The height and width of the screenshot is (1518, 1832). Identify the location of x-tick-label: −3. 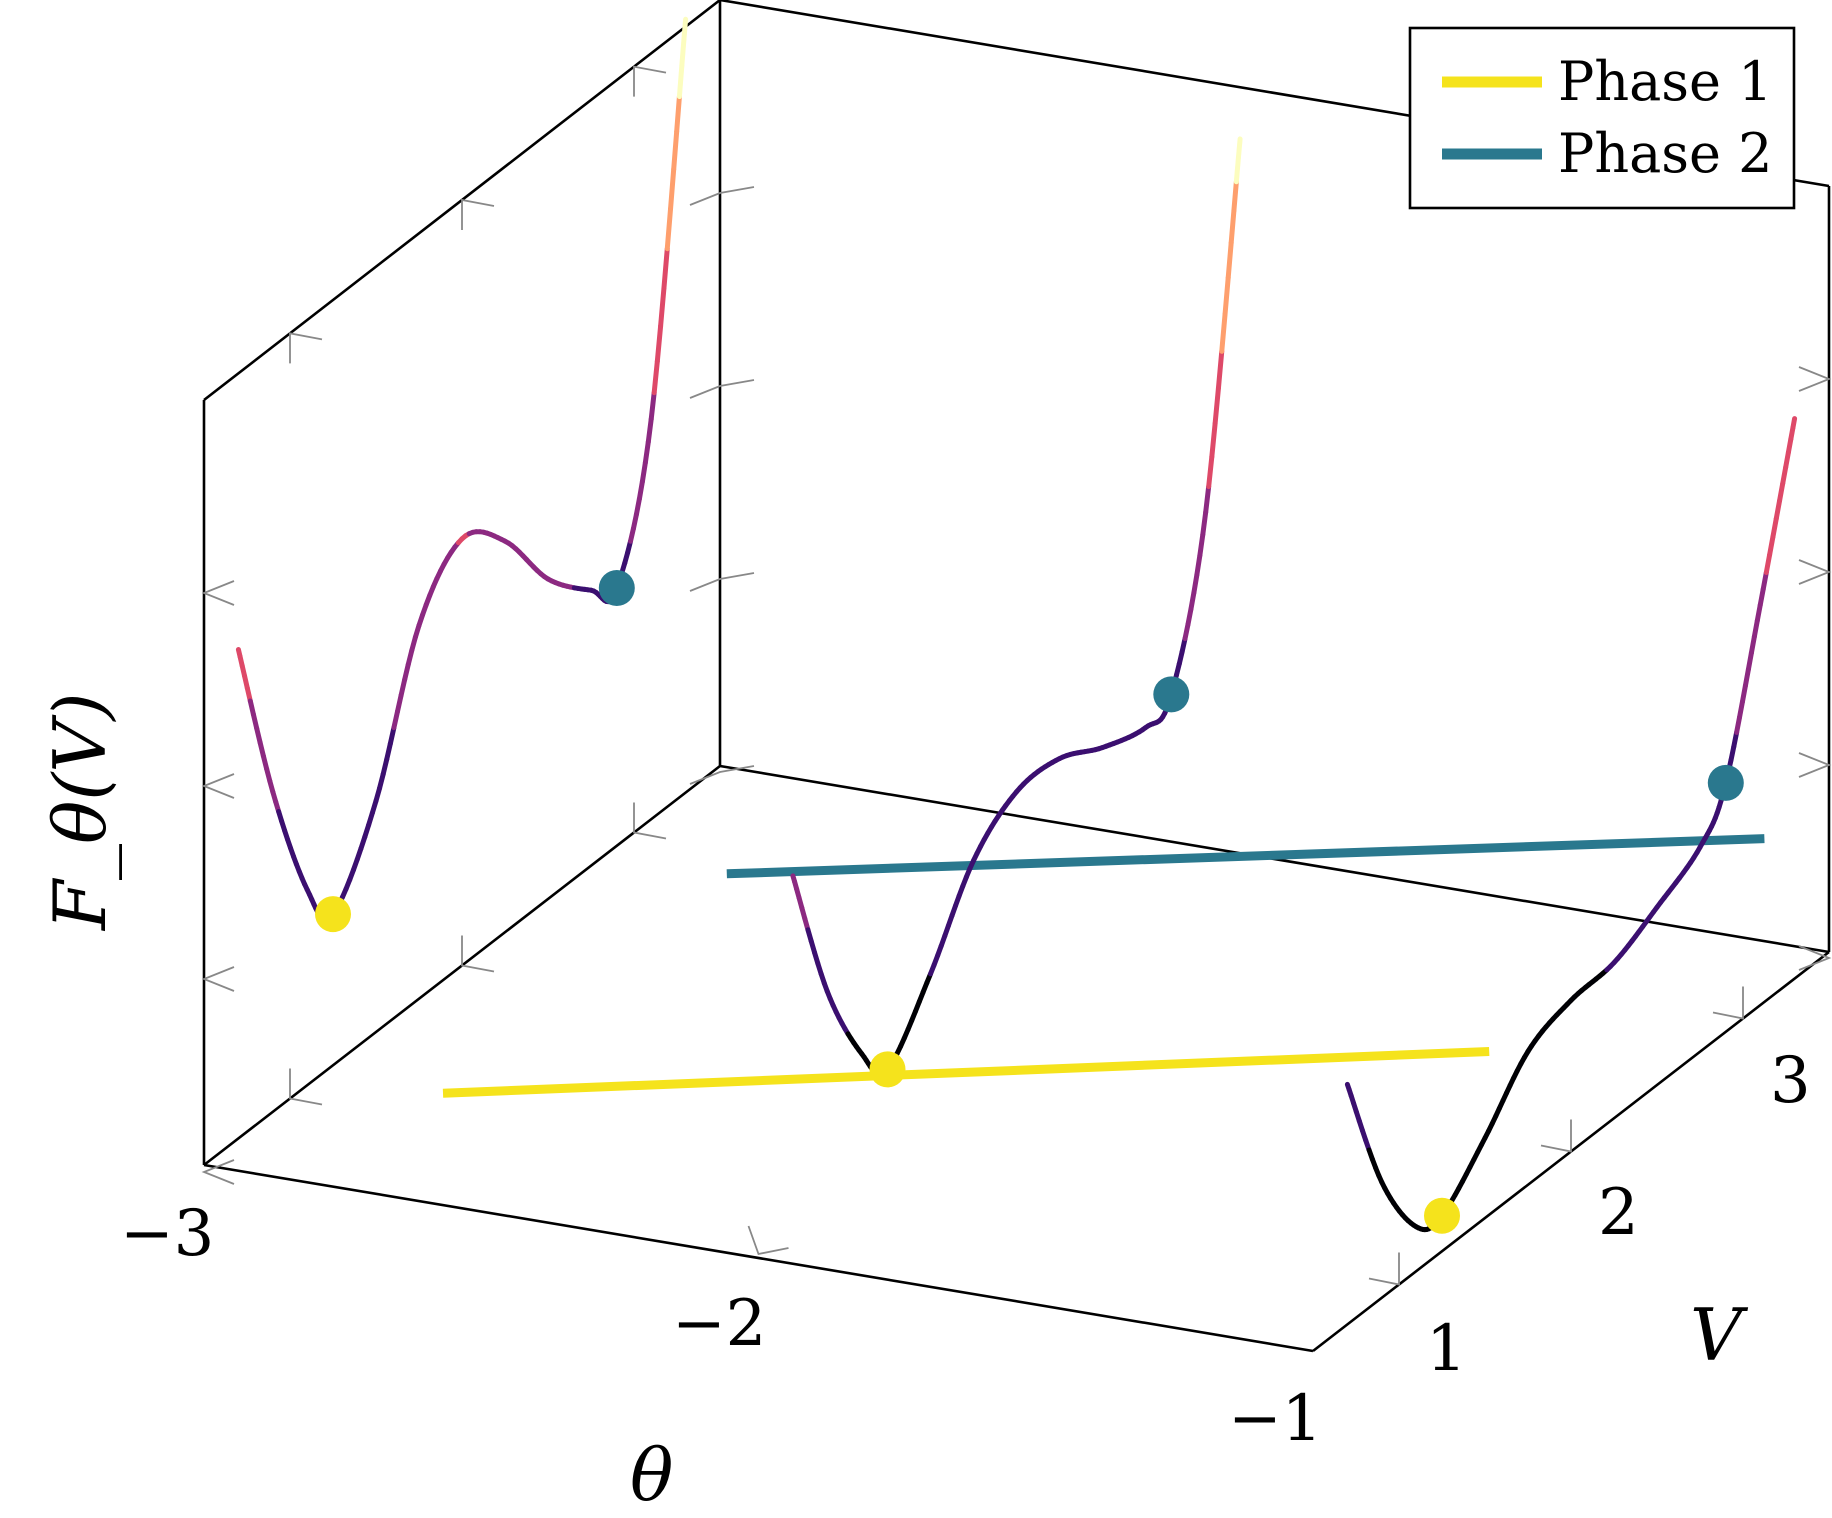
(167, 1234).